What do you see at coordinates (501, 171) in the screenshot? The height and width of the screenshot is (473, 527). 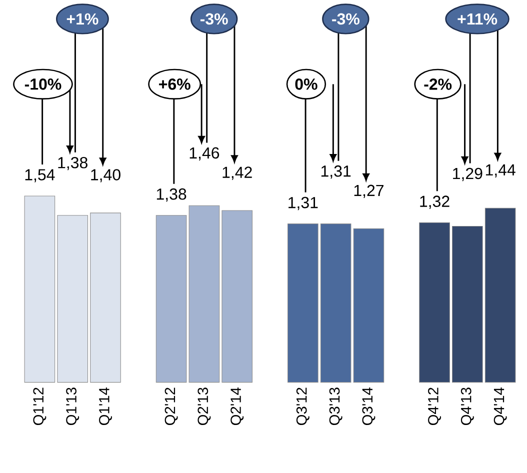 I see `data-label: 1,44` at bounding box center [501, 171].